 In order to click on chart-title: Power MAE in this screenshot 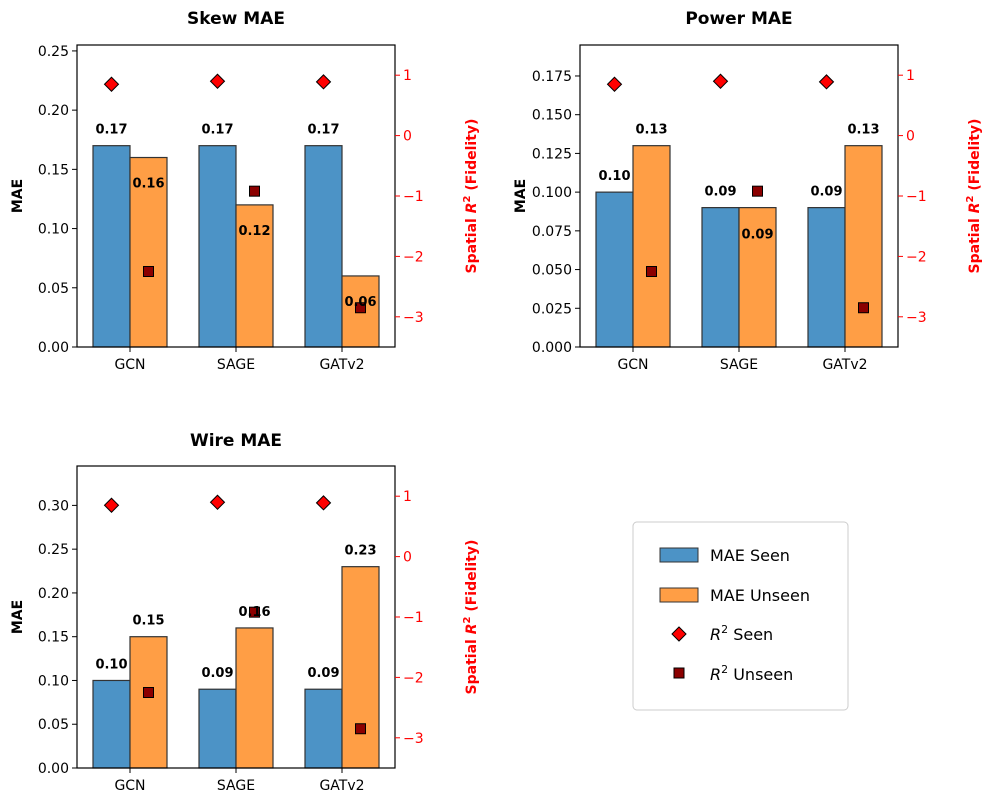, I will do `click(738, 19)`.